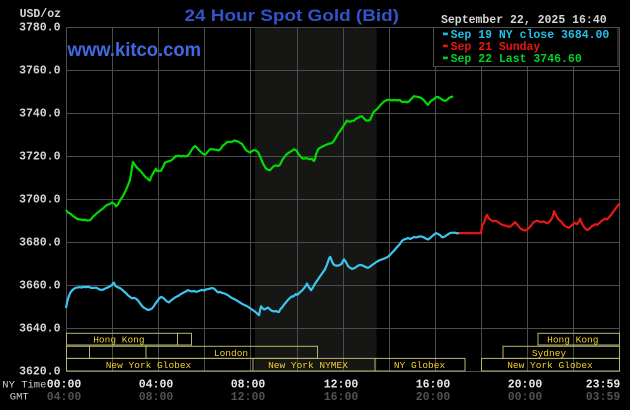  Describe the element at coordinates (603, 384) in the screenshot. I see `svg-text: 23:59` at that location.